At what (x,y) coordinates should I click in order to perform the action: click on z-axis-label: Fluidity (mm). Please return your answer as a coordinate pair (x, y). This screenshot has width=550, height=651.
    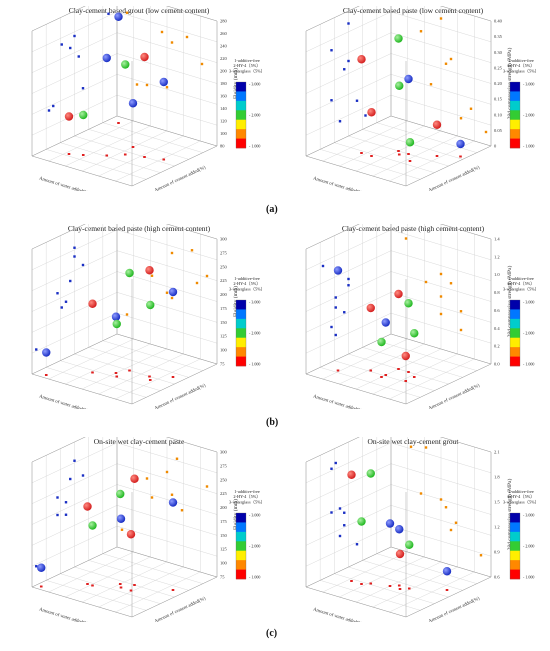
    Looking at the image, I should click on (235, 301).